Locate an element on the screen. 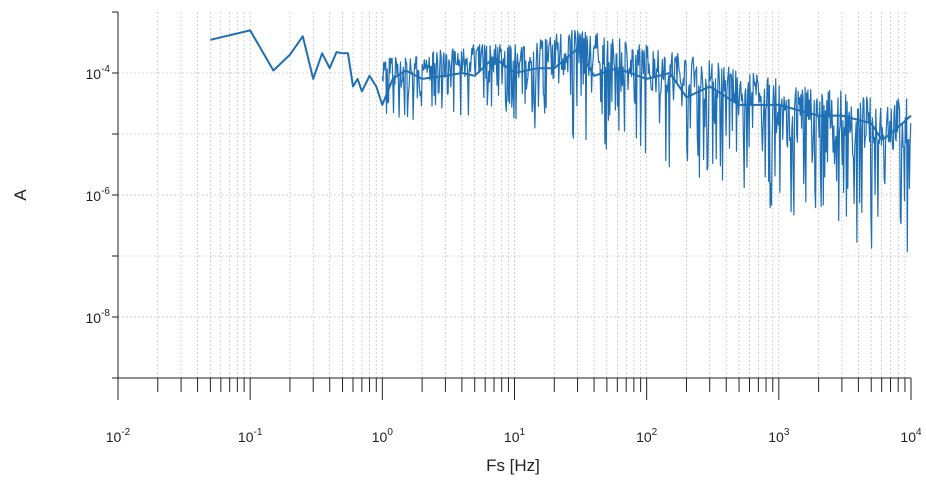  y-tick-label: 10⁻⁸ is located at coordinates (98, 317).